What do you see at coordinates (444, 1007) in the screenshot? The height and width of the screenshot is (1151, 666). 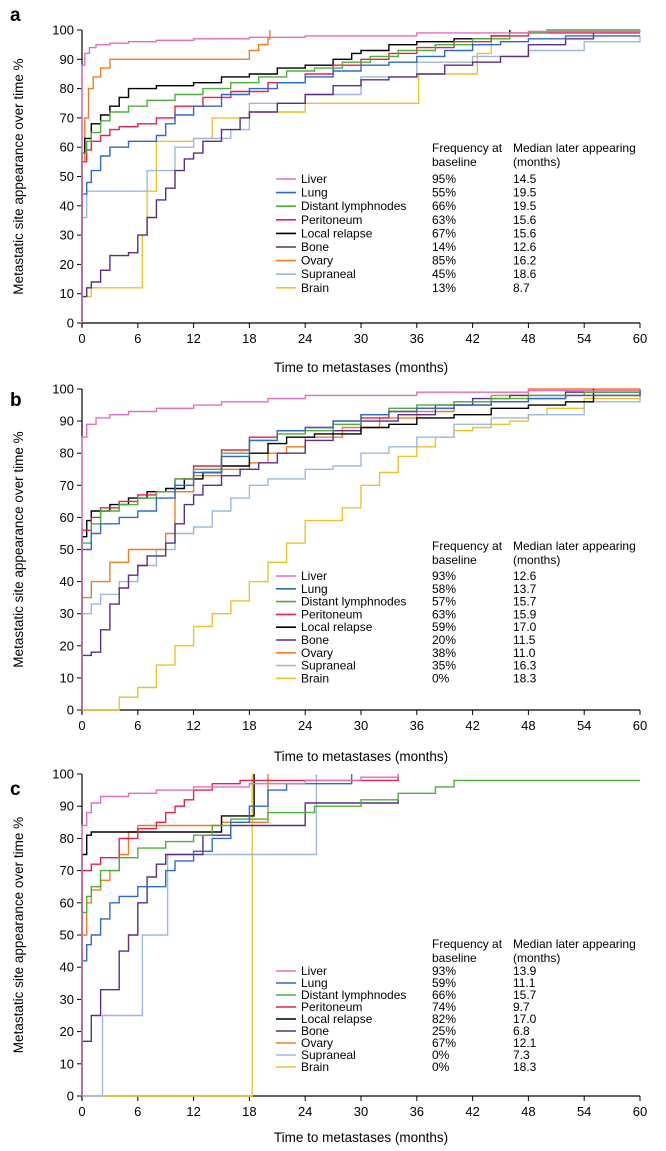 I see `freq-value-peritoneum: 74%` at bounding box center [444, 1007].